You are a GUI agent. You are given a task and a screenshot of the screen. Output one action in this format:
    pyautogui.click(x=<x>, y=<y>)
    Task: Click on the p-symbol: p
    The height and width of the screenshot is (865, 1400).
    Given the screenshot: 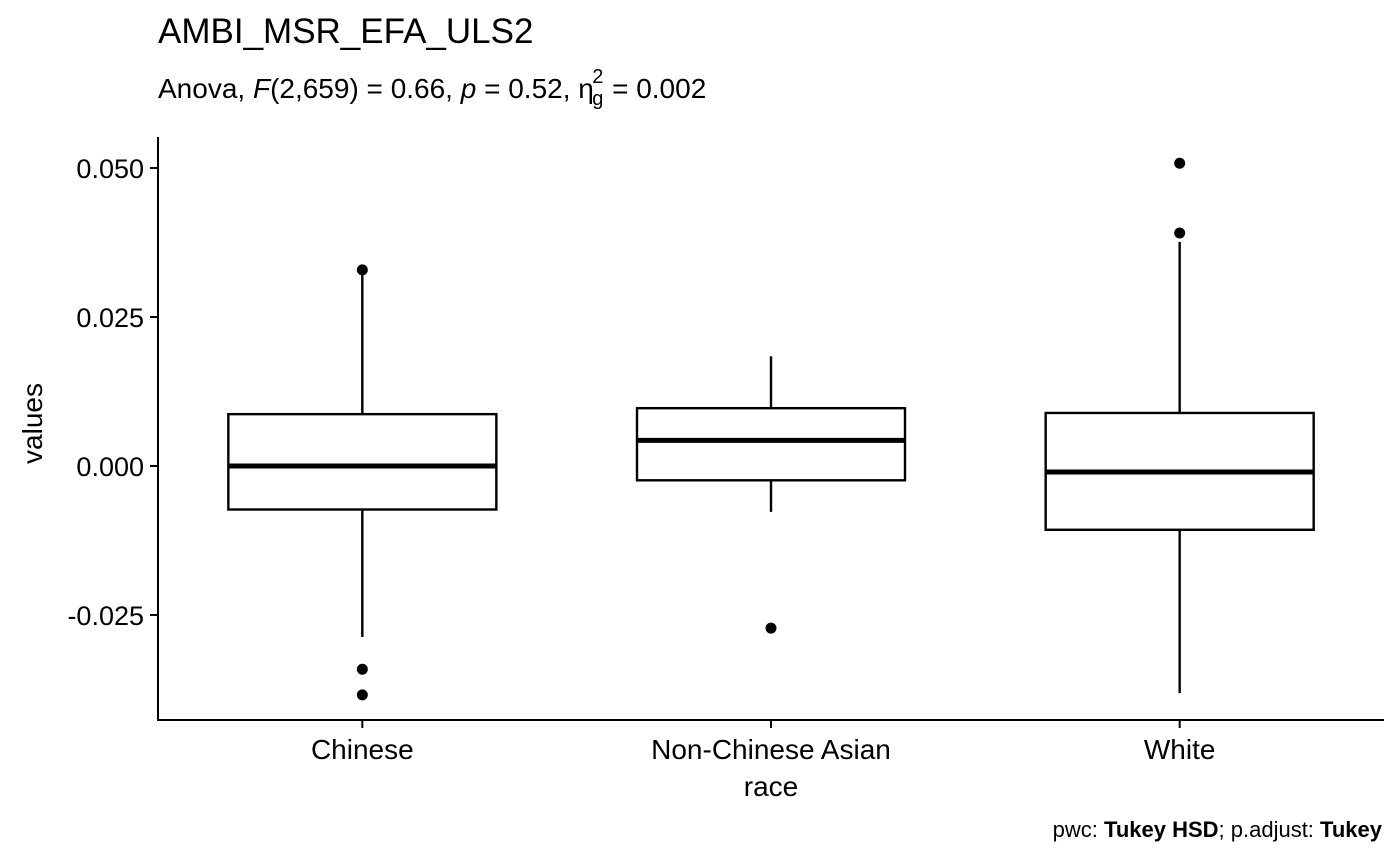 What is the action you would take?
    pyautogui.click(x=468, y=88)
    